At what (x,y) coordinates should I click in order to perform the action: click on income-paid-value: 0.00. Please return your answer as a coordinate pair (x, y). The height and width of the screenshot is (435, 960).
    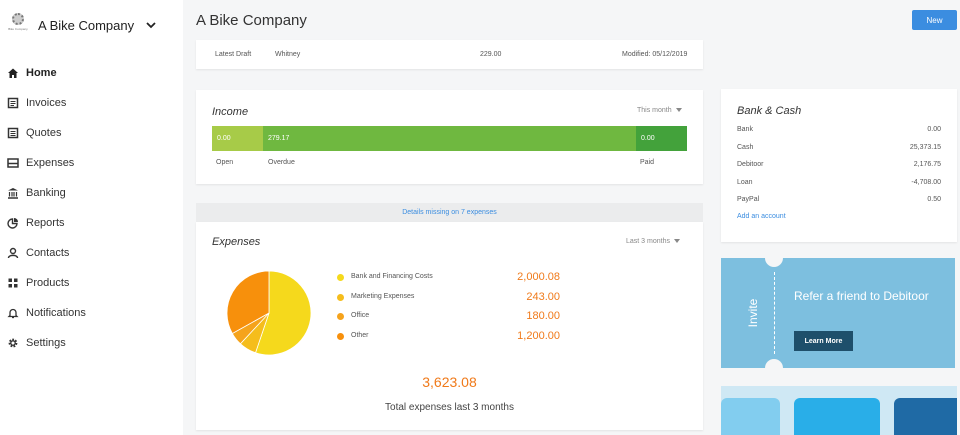
    Looking at the image, I should click on (648, 138).